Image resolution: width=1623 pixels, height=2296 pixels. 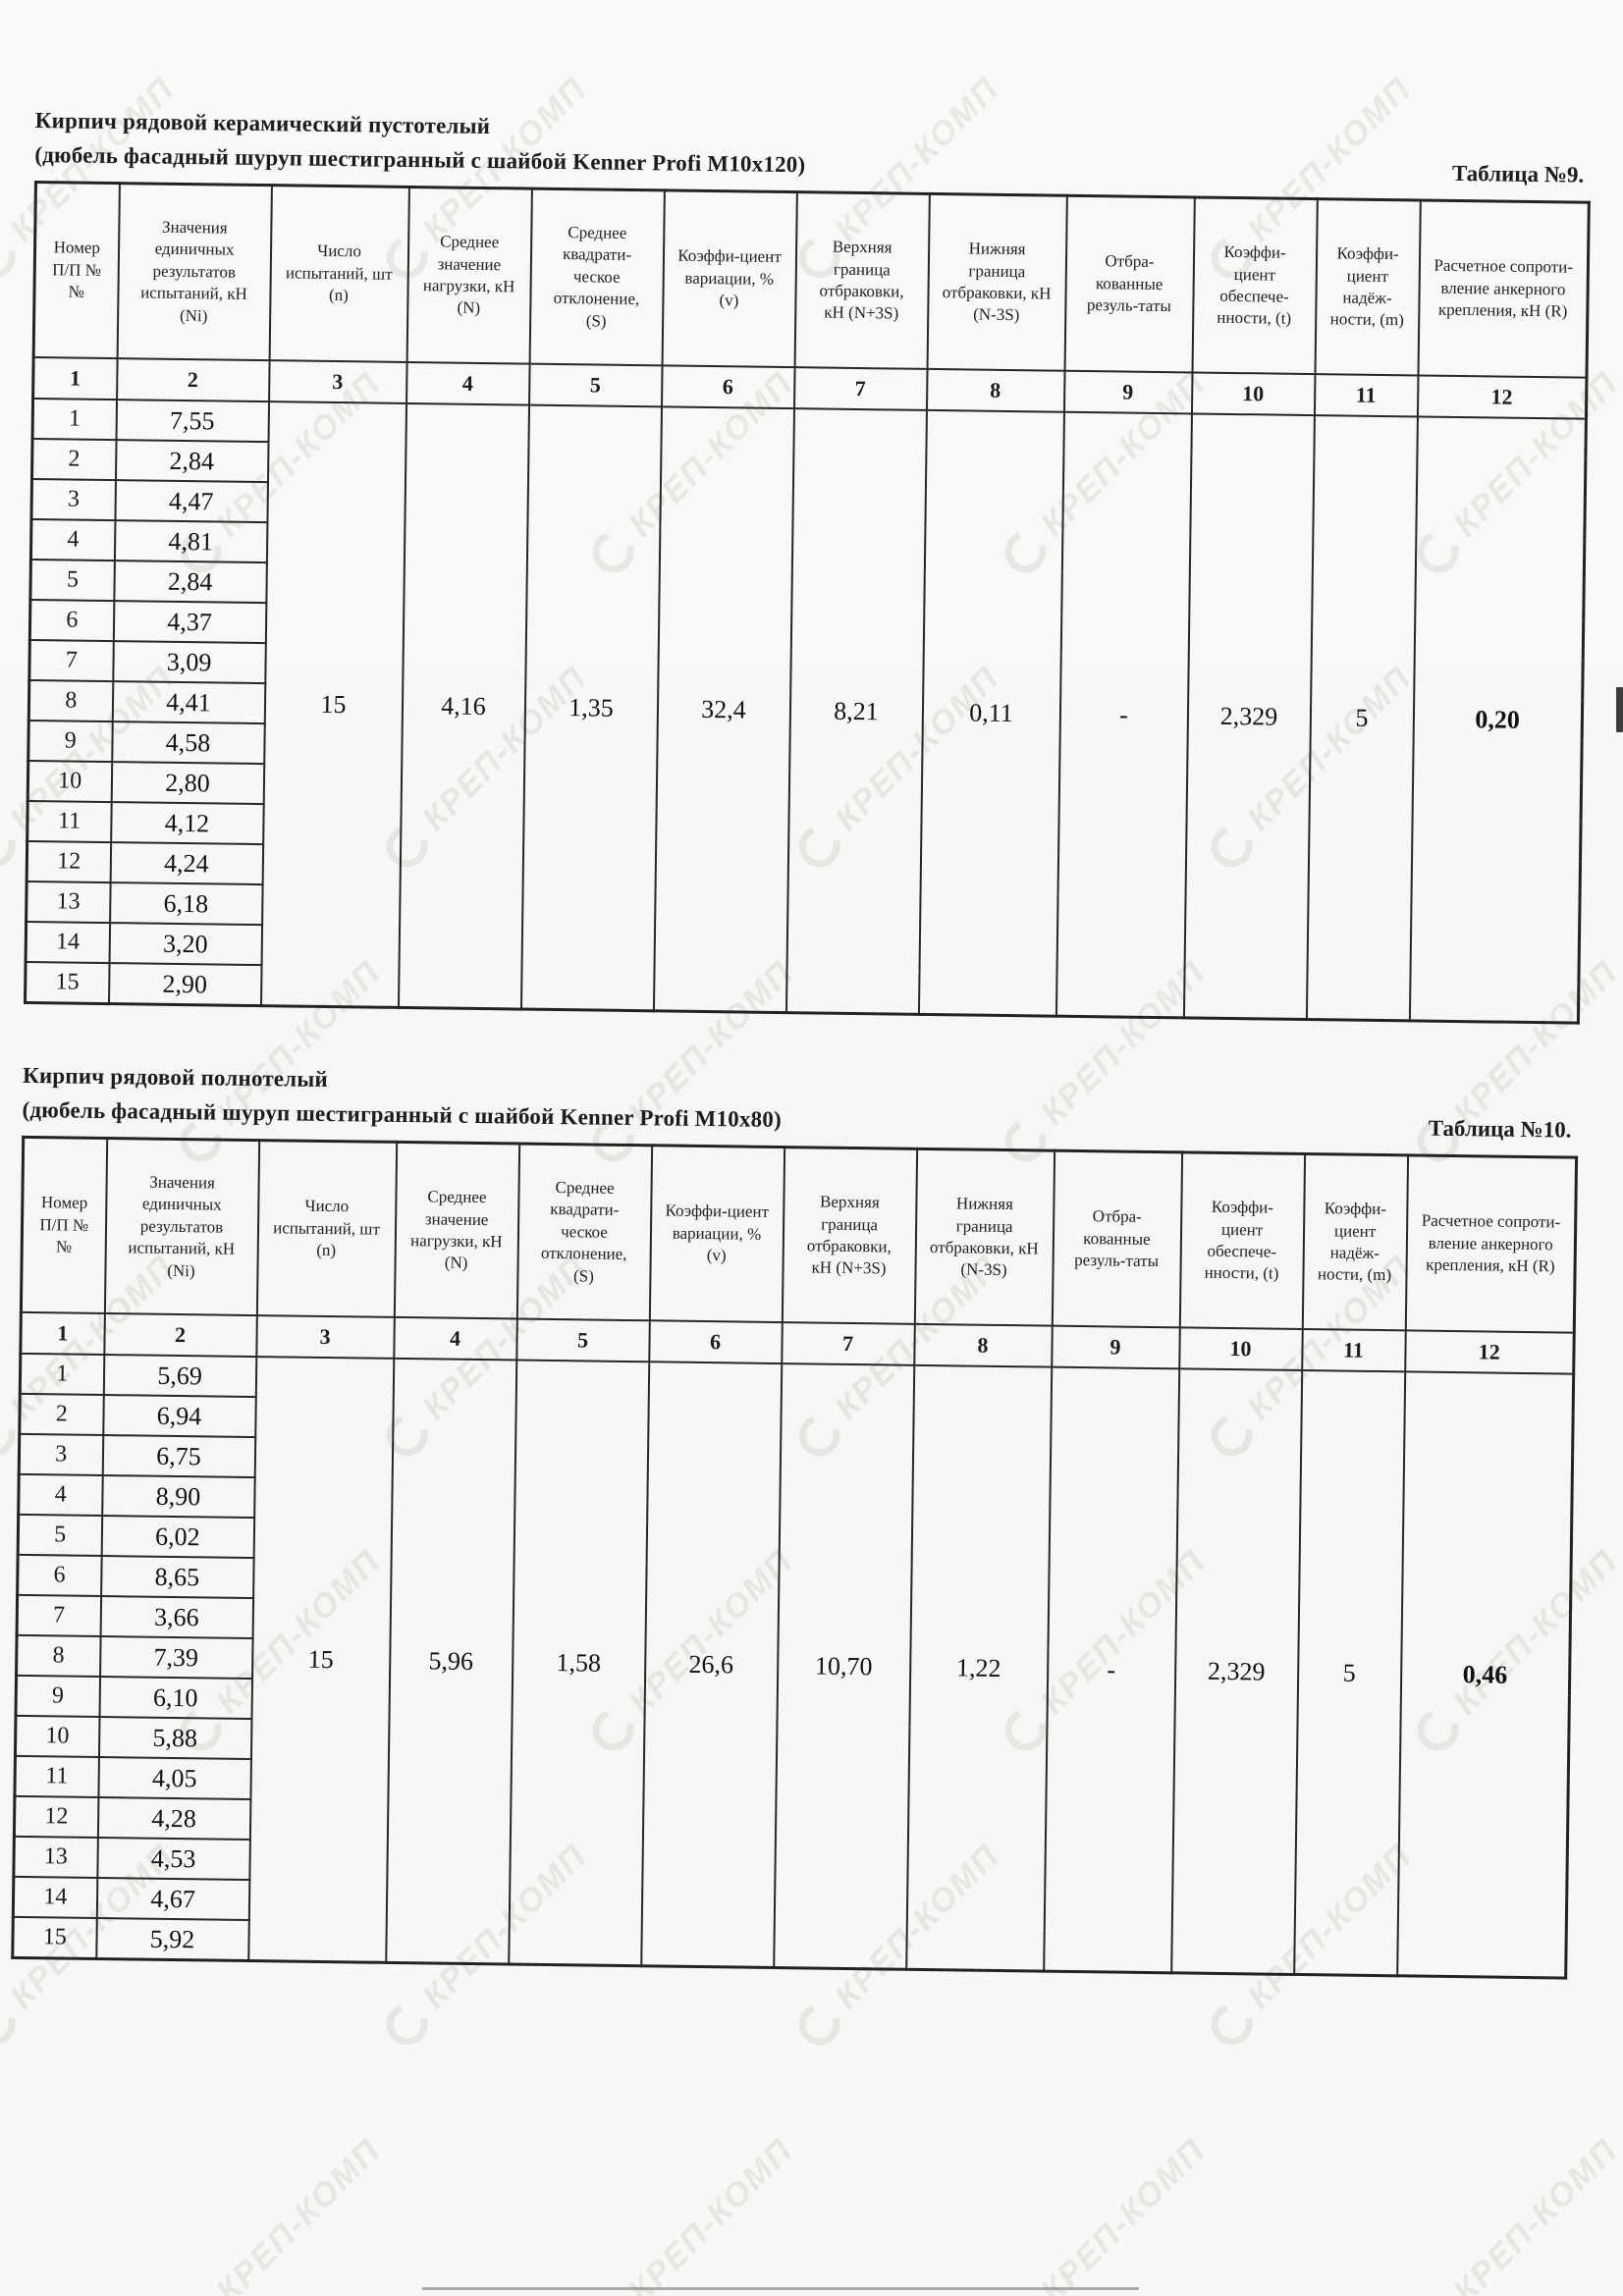 I want to click on column-header-4: Среднее значение нагрузки, кН (N), so click(x=456, y=1230).